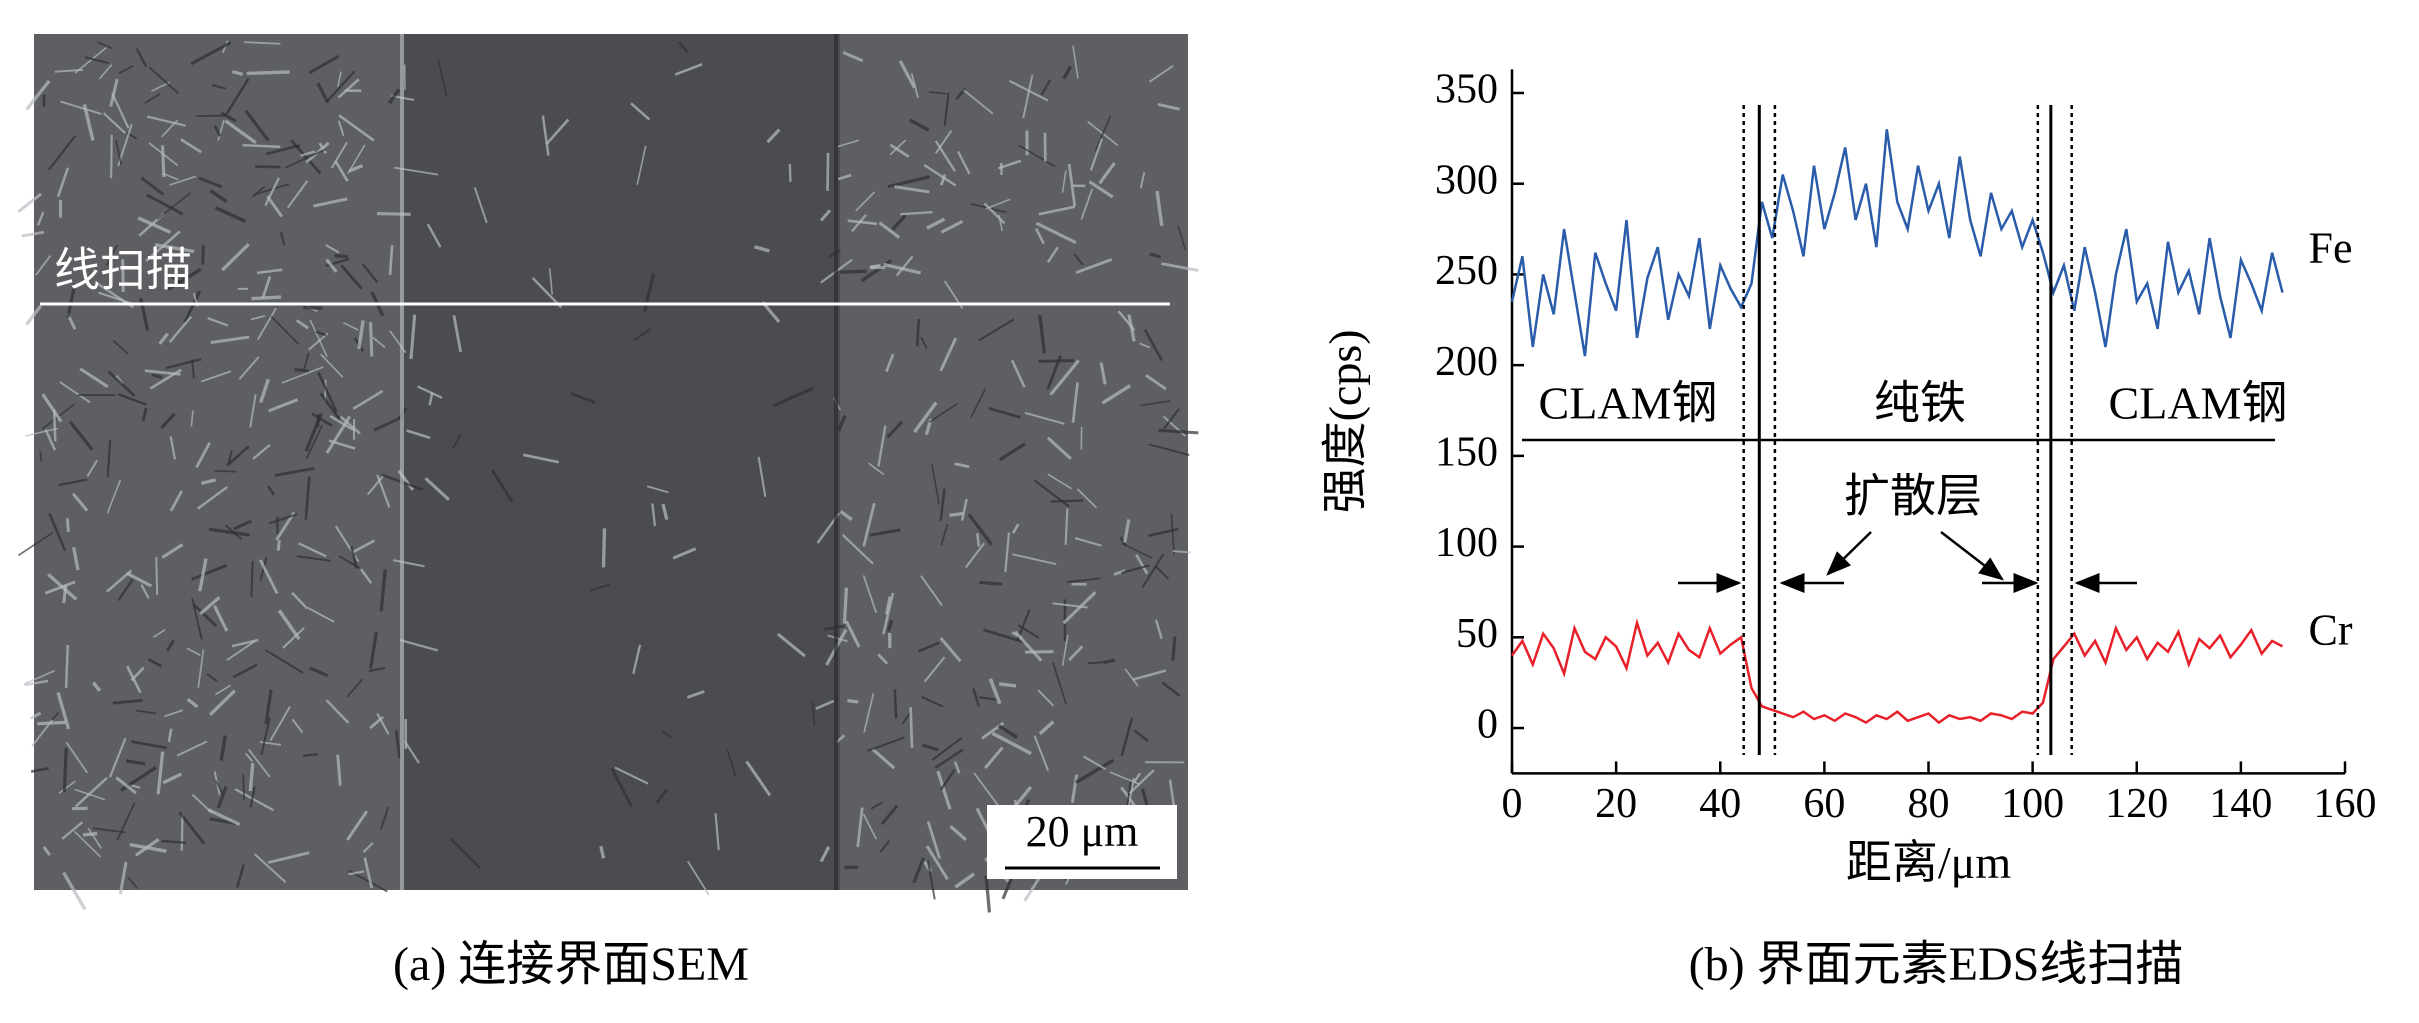 The height and width of the screenshot is (1023, 2419). What do you see at coordinates (1345, 421) in the screenshot?
I see `y-axis-label: 强度(cps)` at bounding box center [1345, 421].